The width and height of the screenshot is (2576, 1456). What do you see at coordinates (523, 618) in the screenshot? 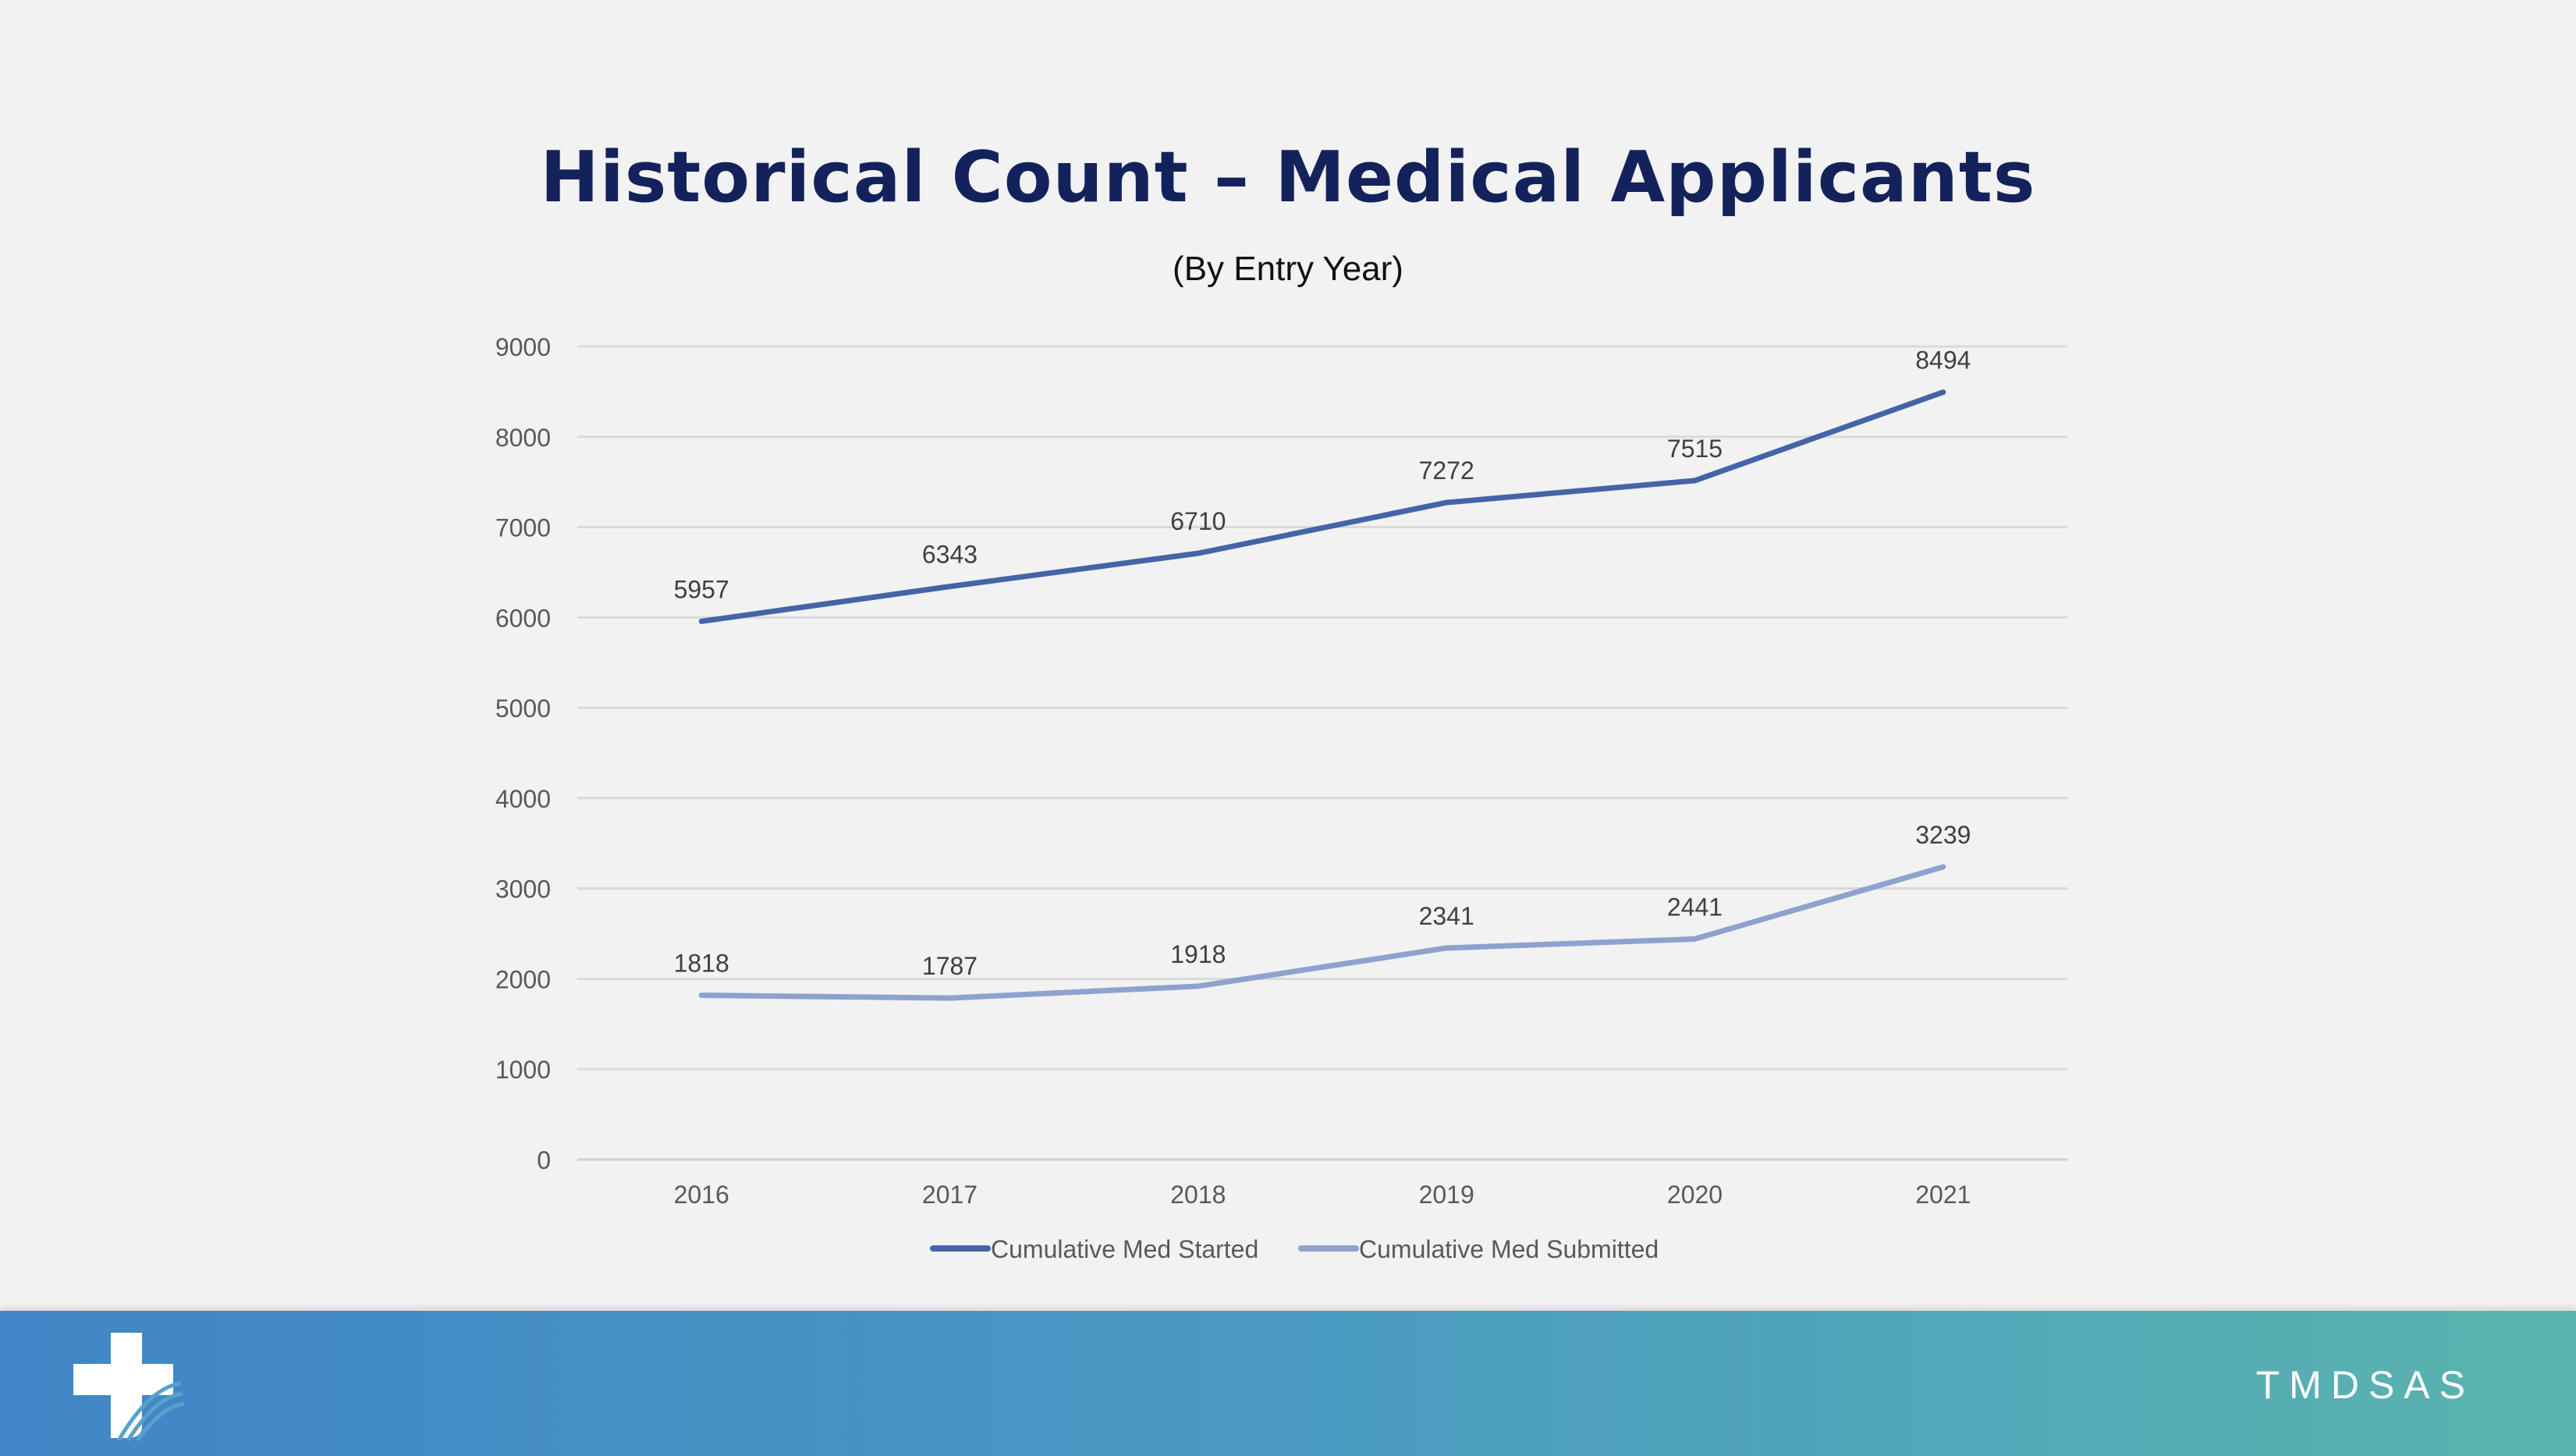
I see `y-tick-label: 6000` at bounding box center [523, 618].